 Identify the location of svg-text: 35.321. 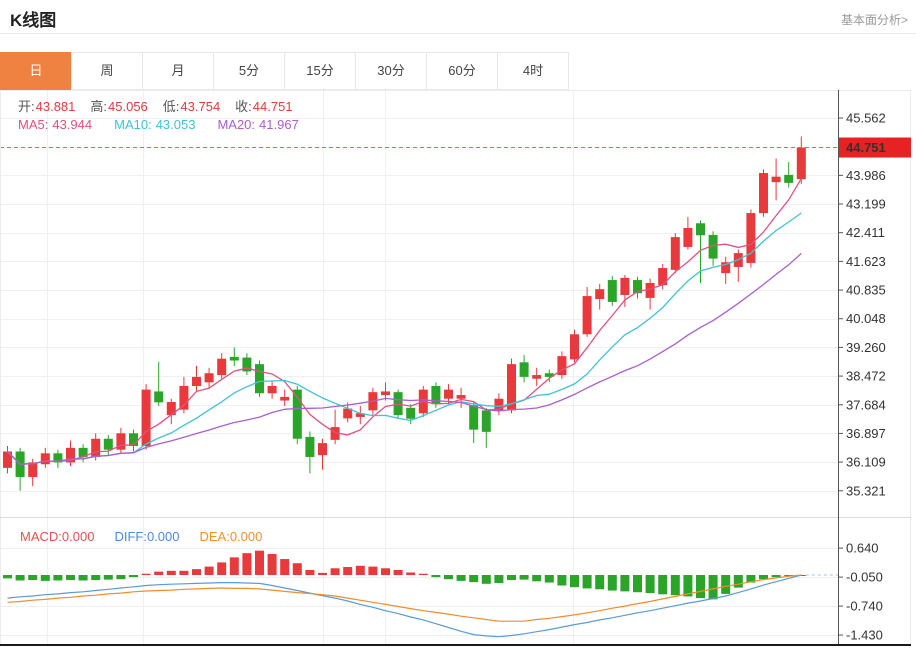
(866, 490).